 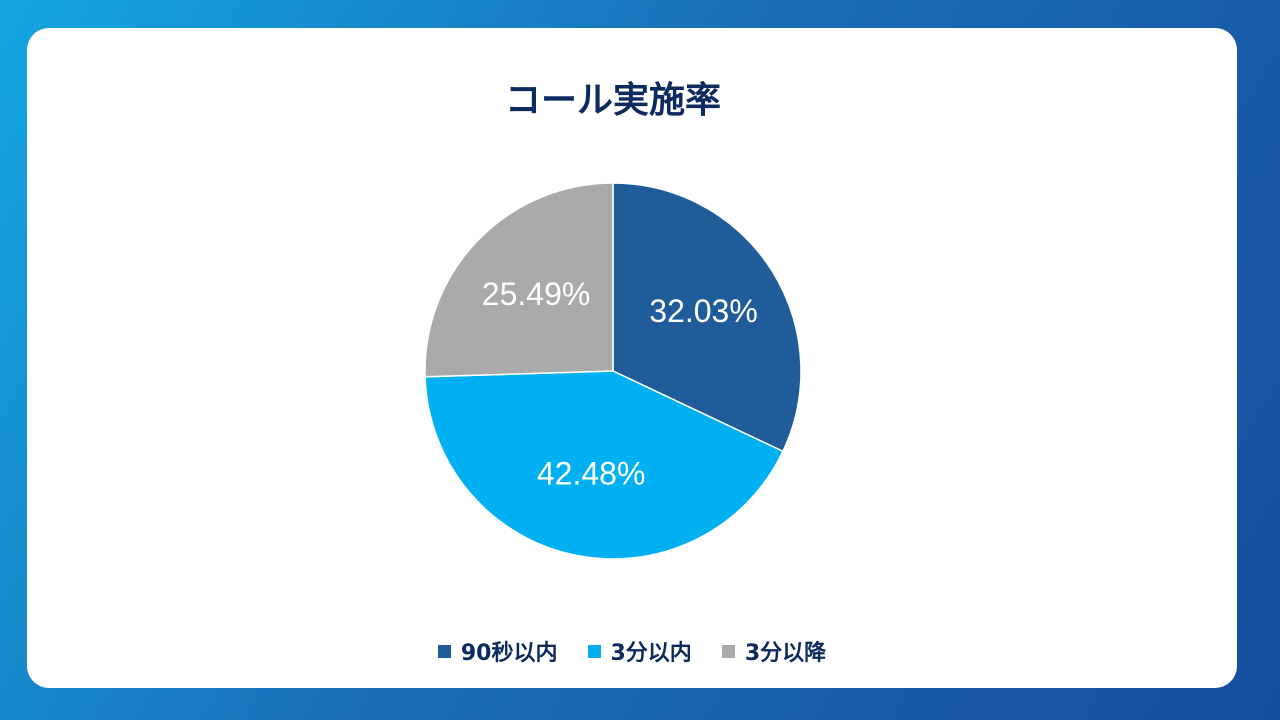 What do you see at coordinates (785, 653) in the screenshot?
I see `legend-label: 3分以降` at bounding box center [785, 653].